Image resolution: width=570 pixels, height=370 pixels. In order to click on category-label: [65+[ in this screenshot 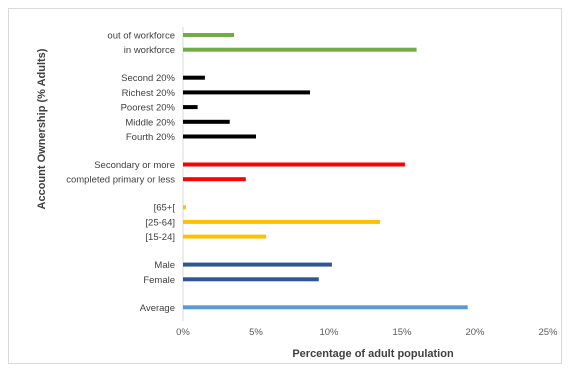, I will do `click(165, 208)`.